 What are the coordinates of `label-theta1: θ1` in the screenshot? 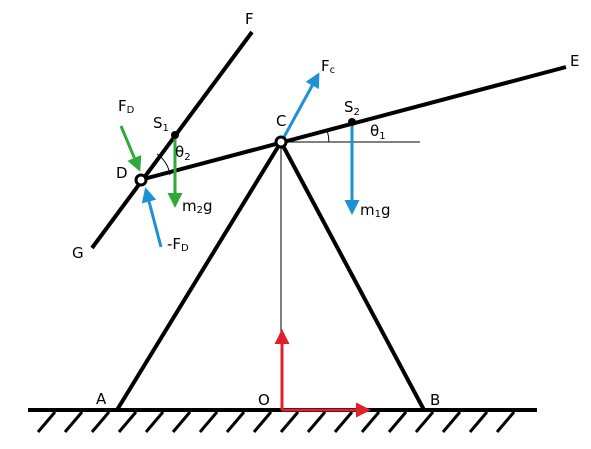 It's located at (378, 132).